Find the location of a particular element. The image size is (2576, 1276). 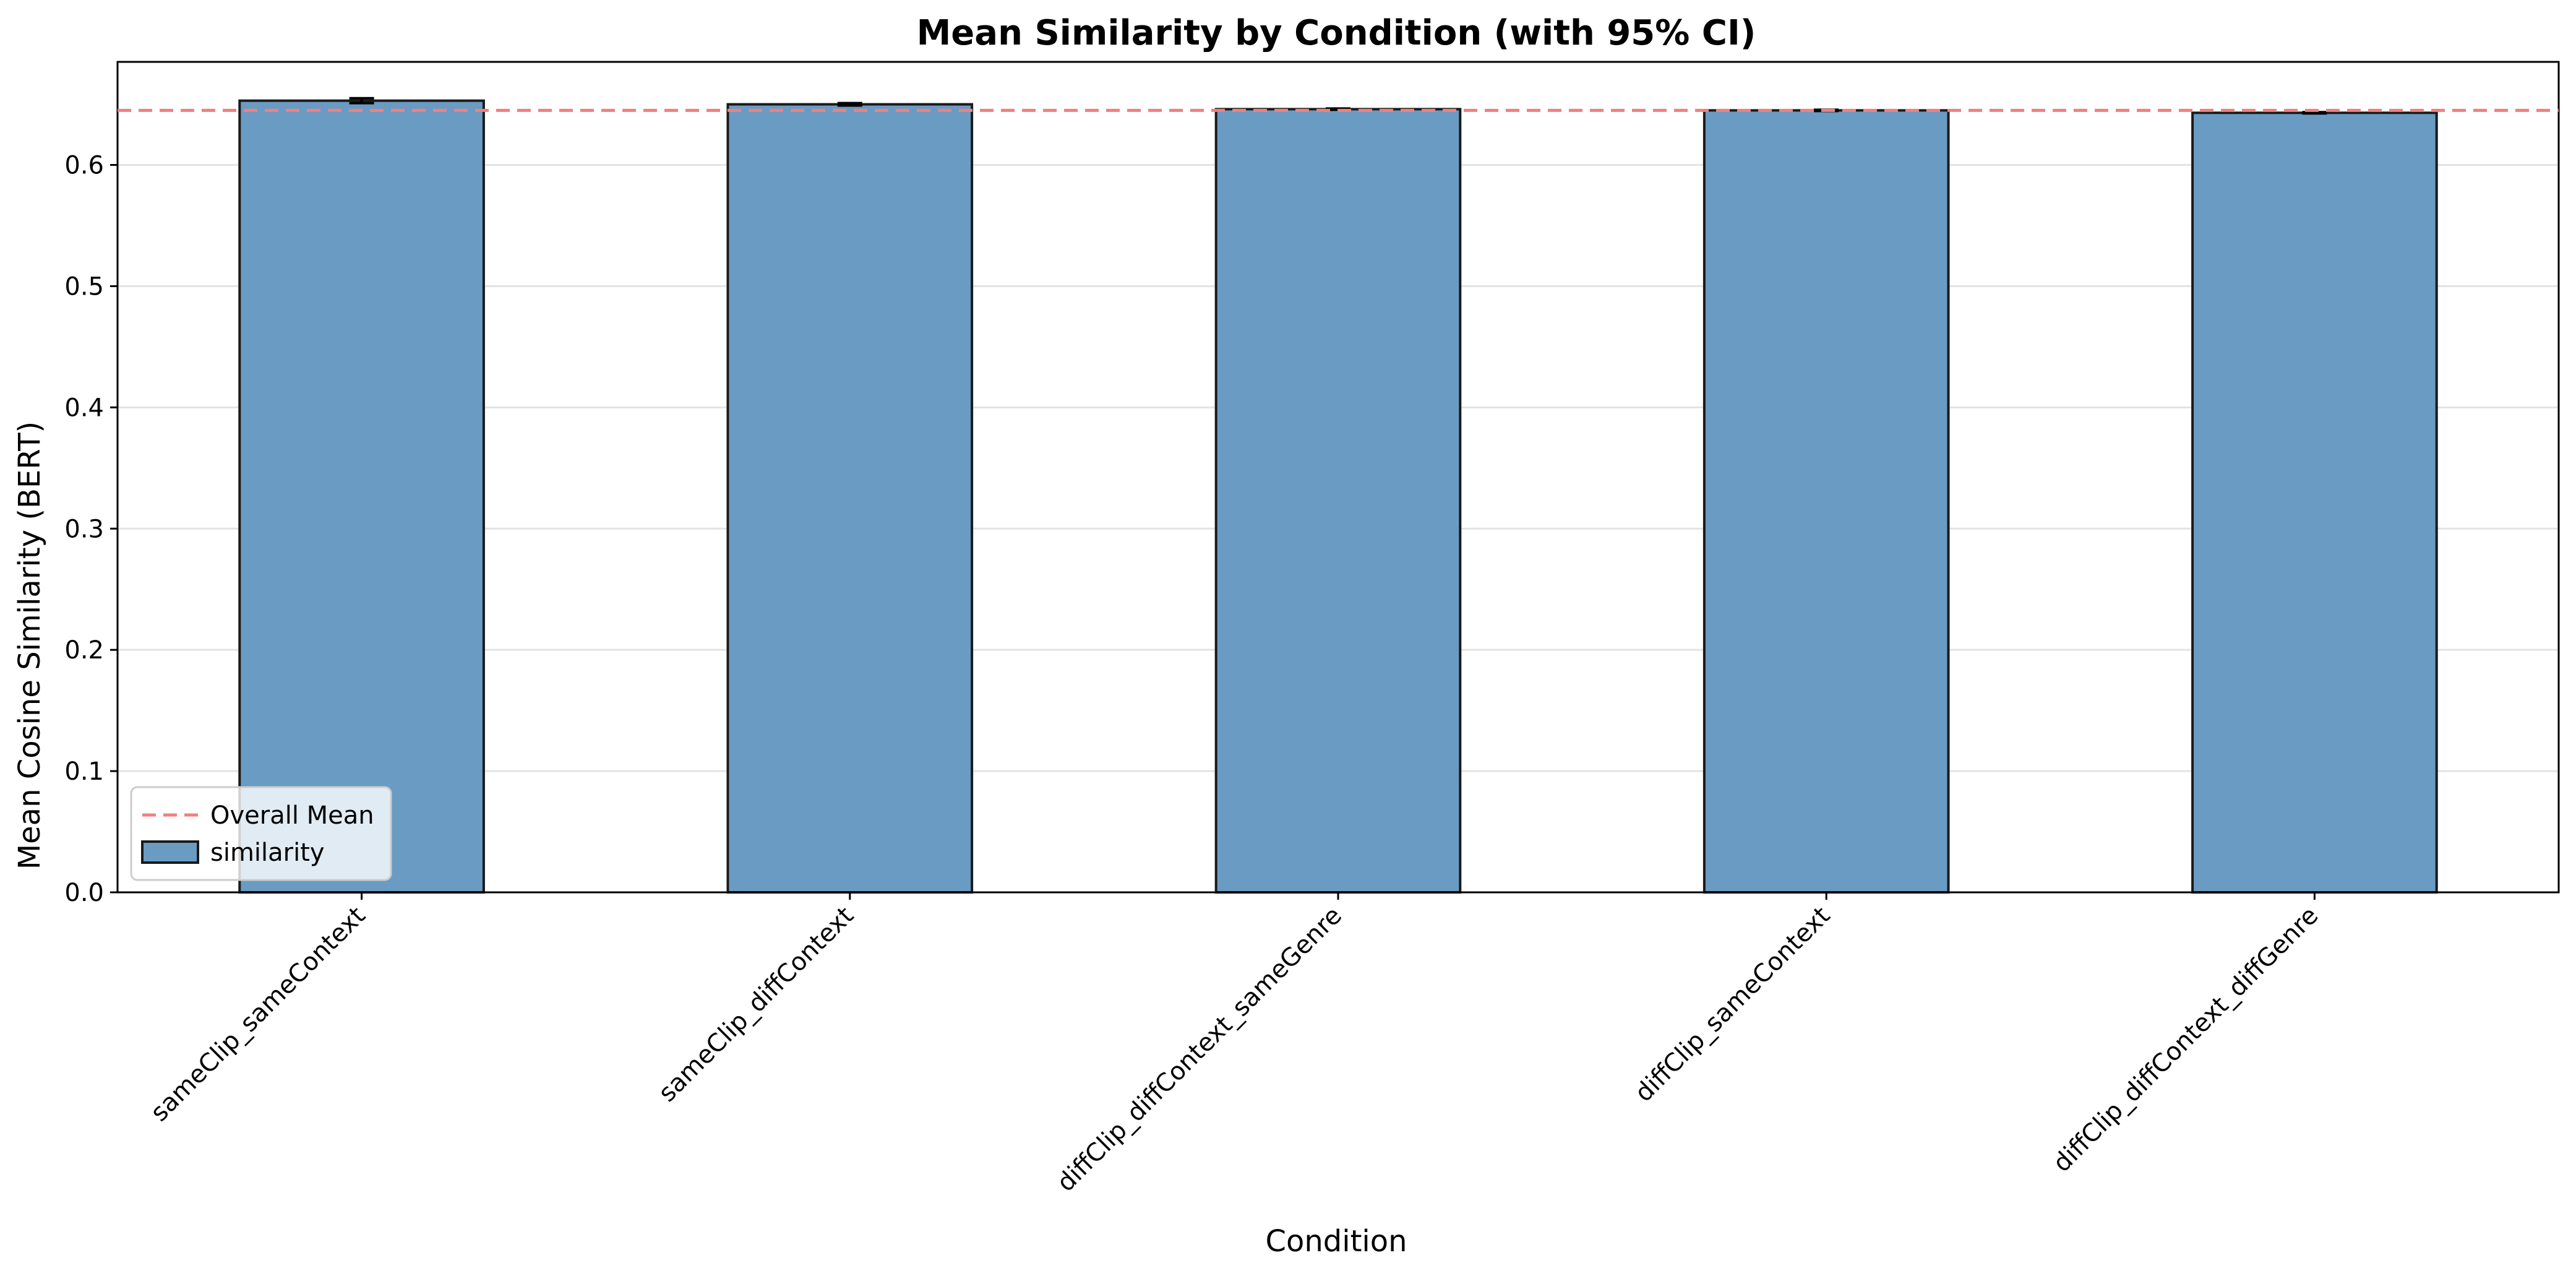

y-tick-label: 0.2 is located at coordinates (84, 650).